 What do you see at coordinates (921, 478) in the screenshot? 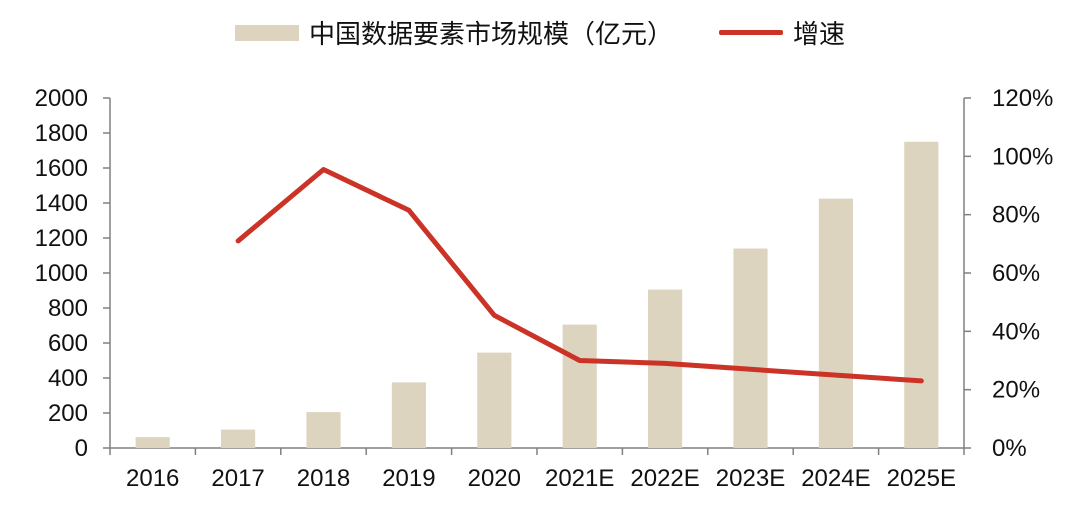
I see `x-tick-label: 2025E` at bounding box center [921, 478].